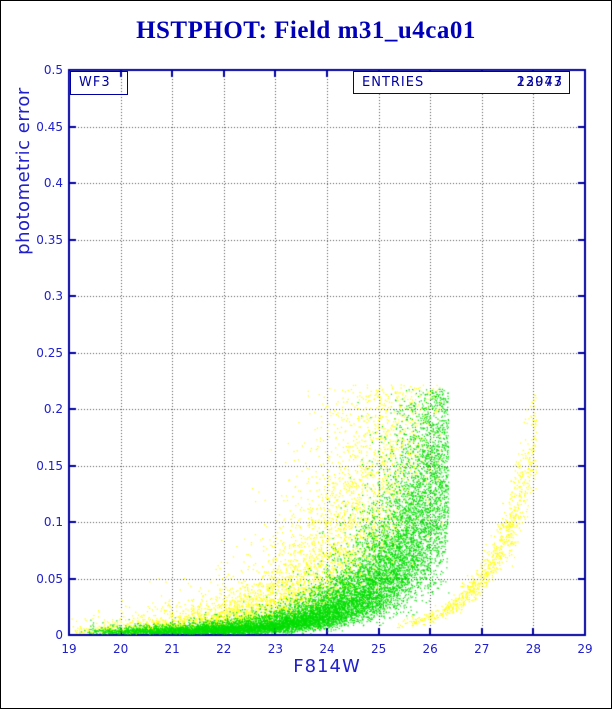 The width and height of the screenshot is (612, 709). What do you see at coordinates (49, 126) in the screenshot?
I see `y-tick-label: 0.45` at bounding box center [49, 126].